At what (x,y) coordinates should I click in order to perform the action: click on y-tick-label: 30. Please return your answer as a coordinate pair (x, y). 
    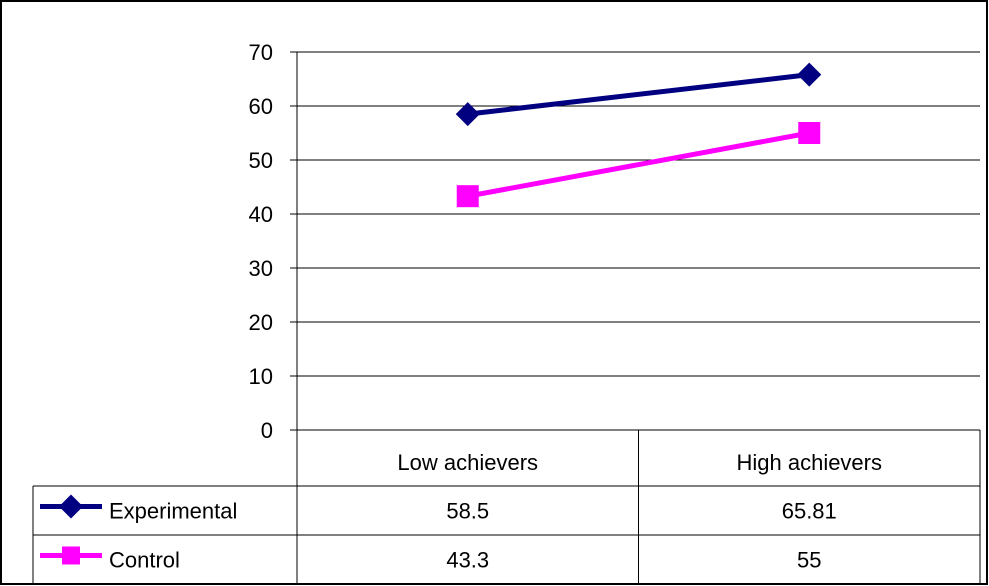
    Looking at the image, I should click on (261, 268).